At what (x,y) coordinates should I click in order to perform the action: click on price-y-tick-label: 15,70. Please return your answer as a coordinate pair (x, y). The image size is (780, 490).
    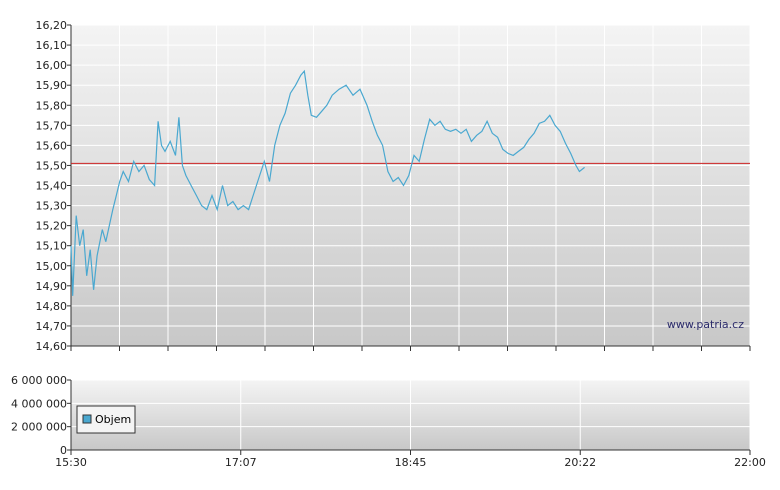
    Looking at the image, I should click on (52, 125).